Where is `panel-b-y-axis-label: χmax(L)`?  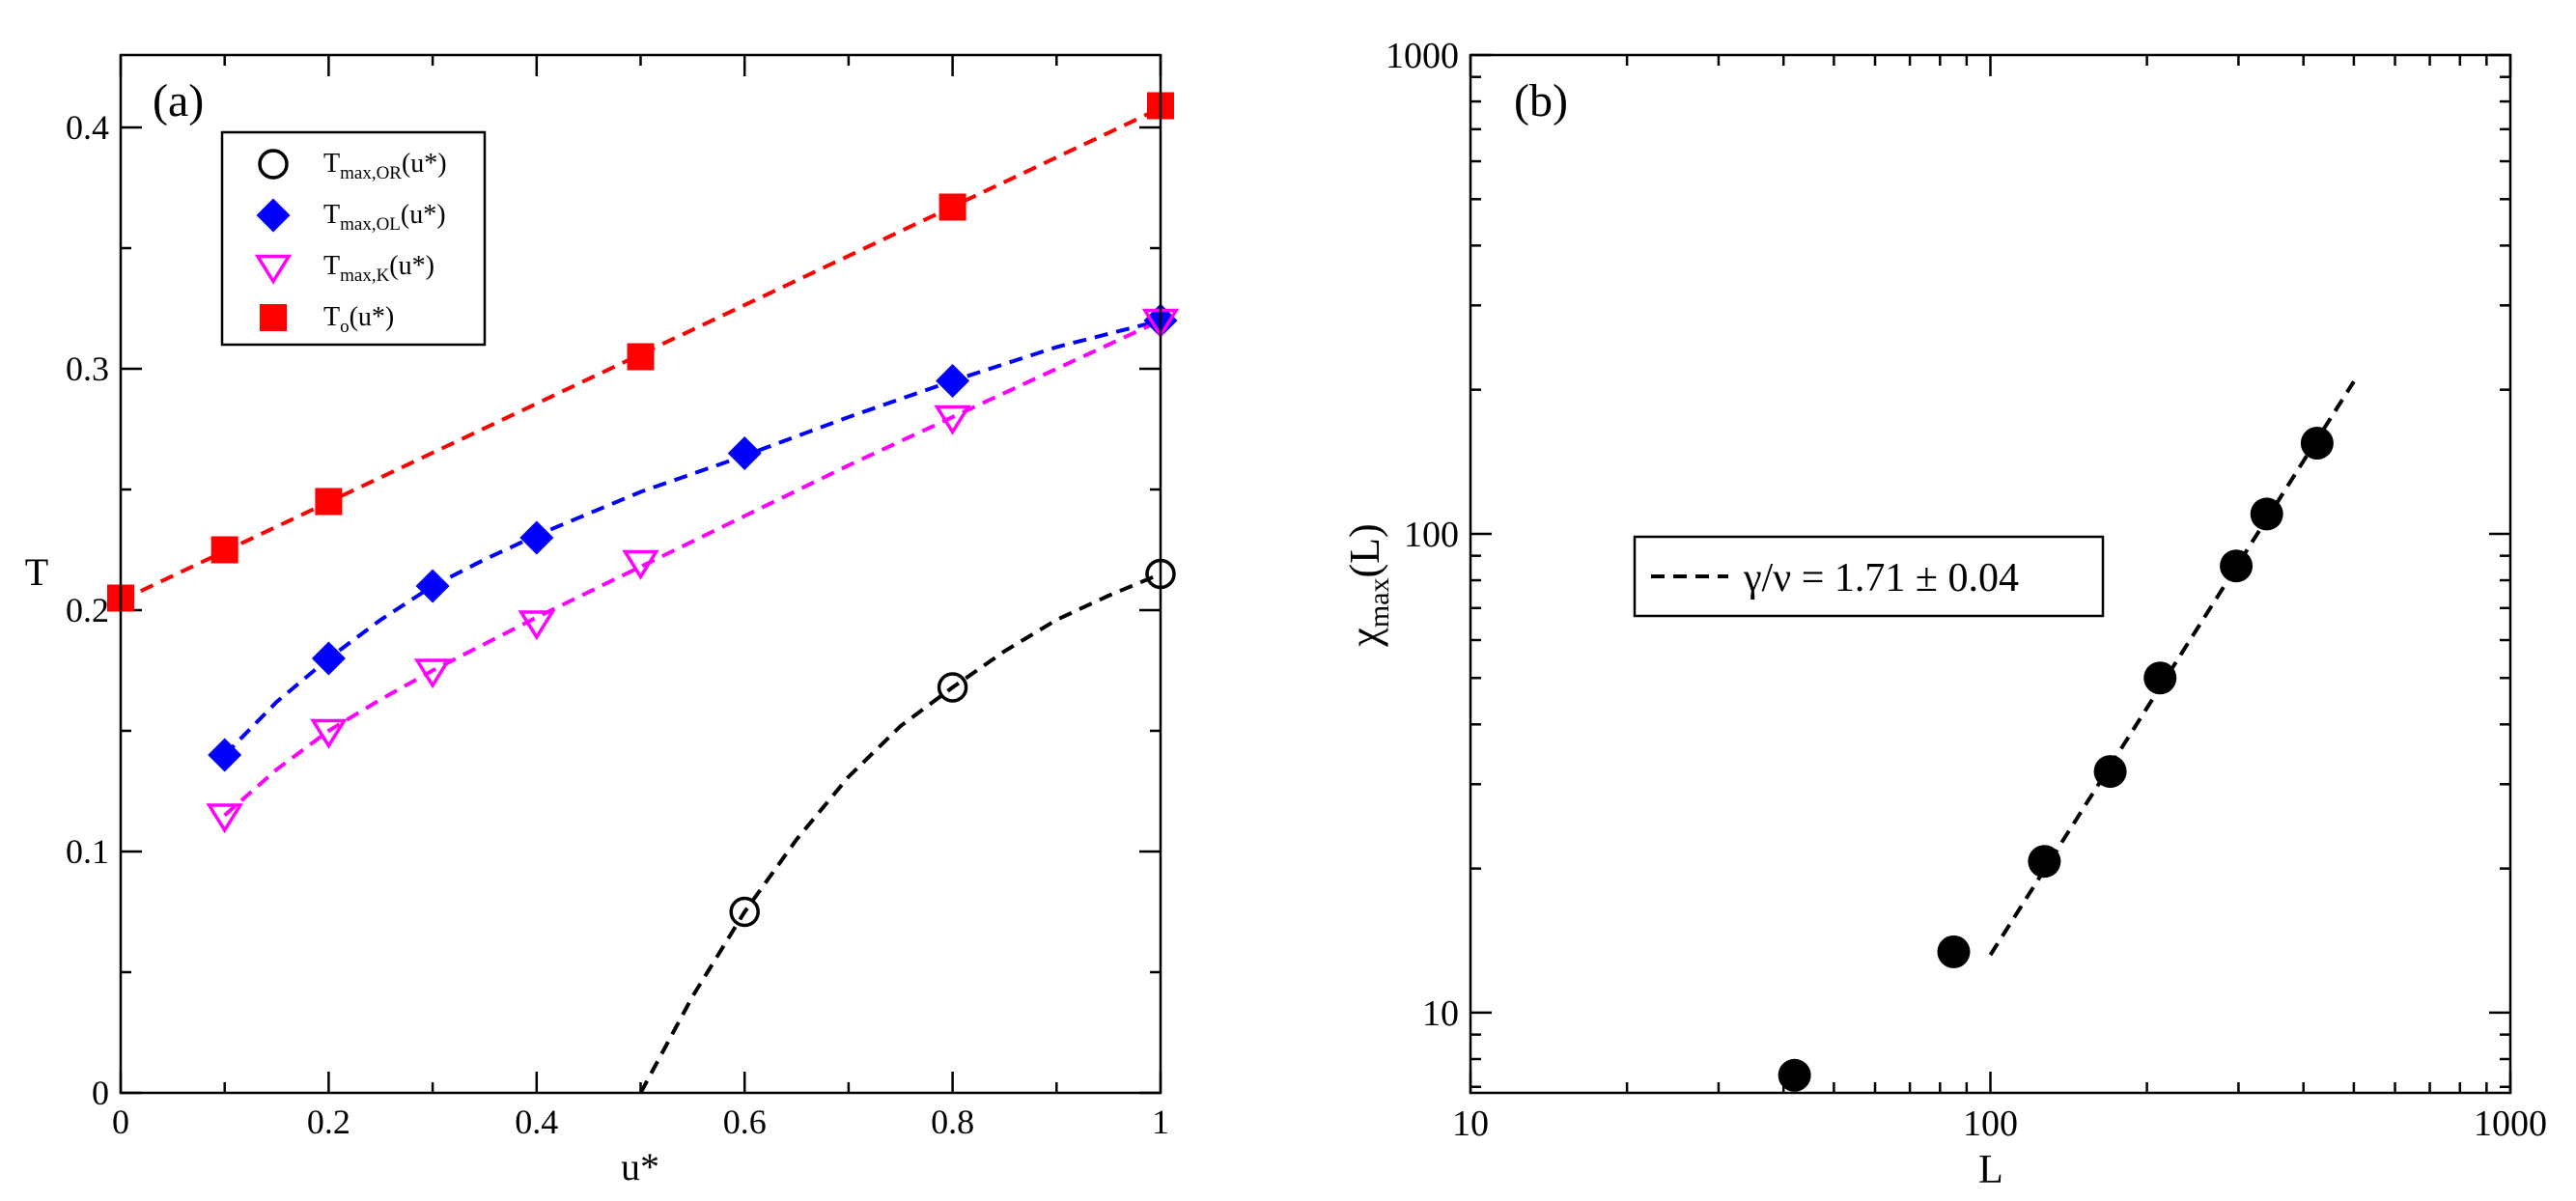
panel-b-y-axis-label: χmax(L) is located at coordinates (1368, 585).